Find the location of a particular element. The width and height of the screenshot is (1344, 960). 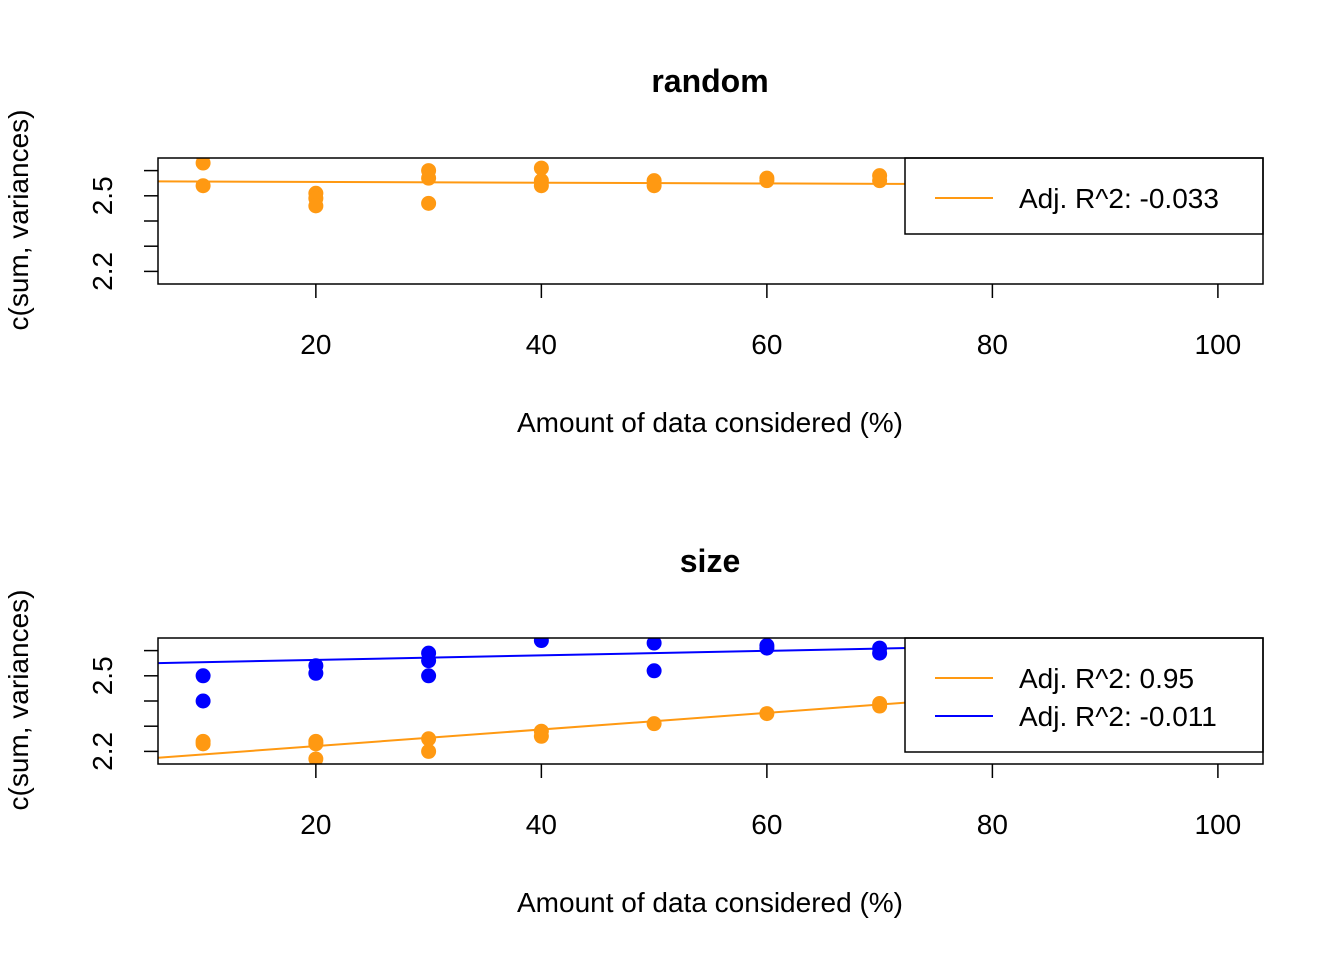

chart-title: size is located at coordinates (710, 561).